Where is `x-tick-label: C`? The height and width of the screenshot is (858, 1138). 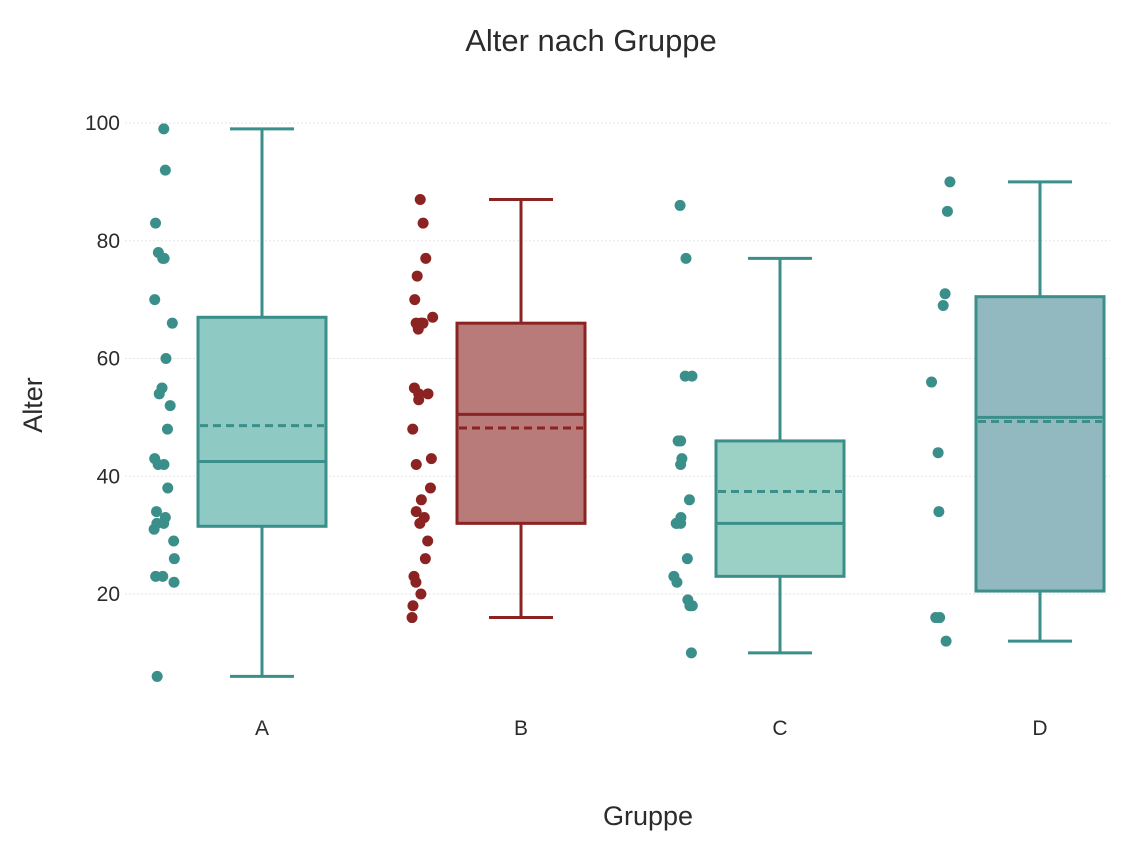 x-tick-label: C is located at coordinates (779, 728).